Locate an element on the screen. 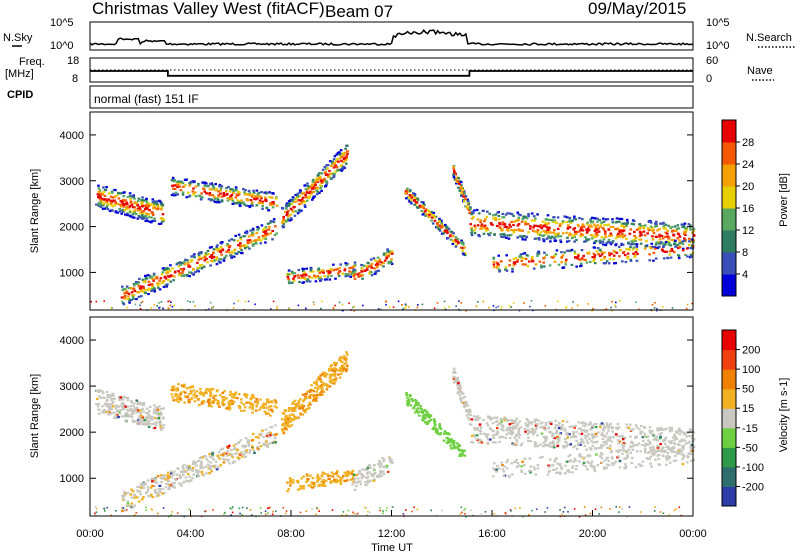 The image size is (800, 554). program-name: normal (fast) 151 IF is located at coordinates (146, 99).